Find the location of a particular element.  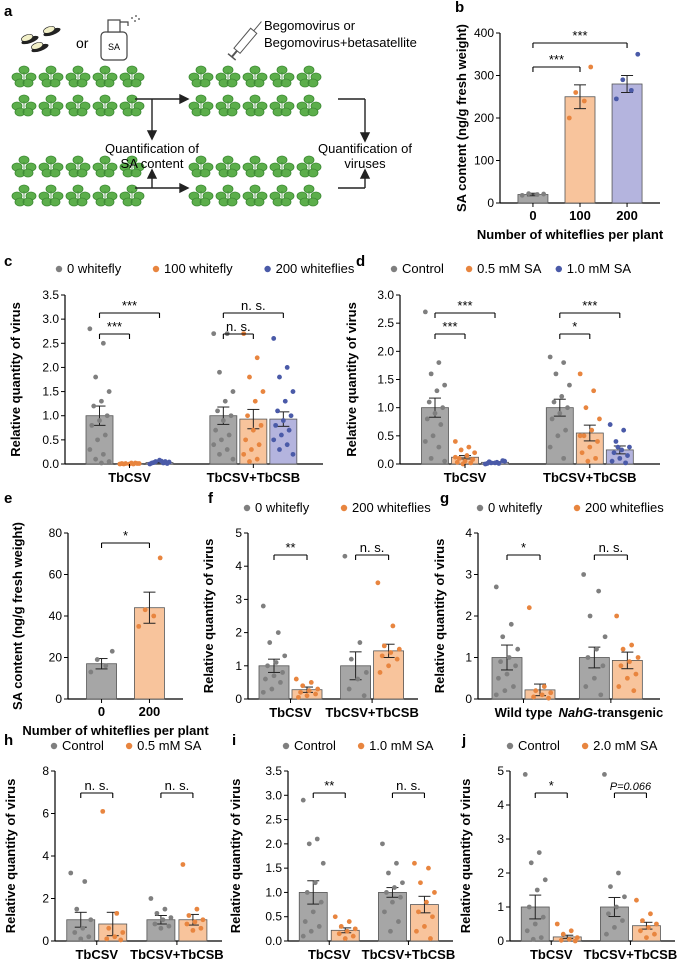

y-tick-label: 300 is located at coordinates (484, 76).